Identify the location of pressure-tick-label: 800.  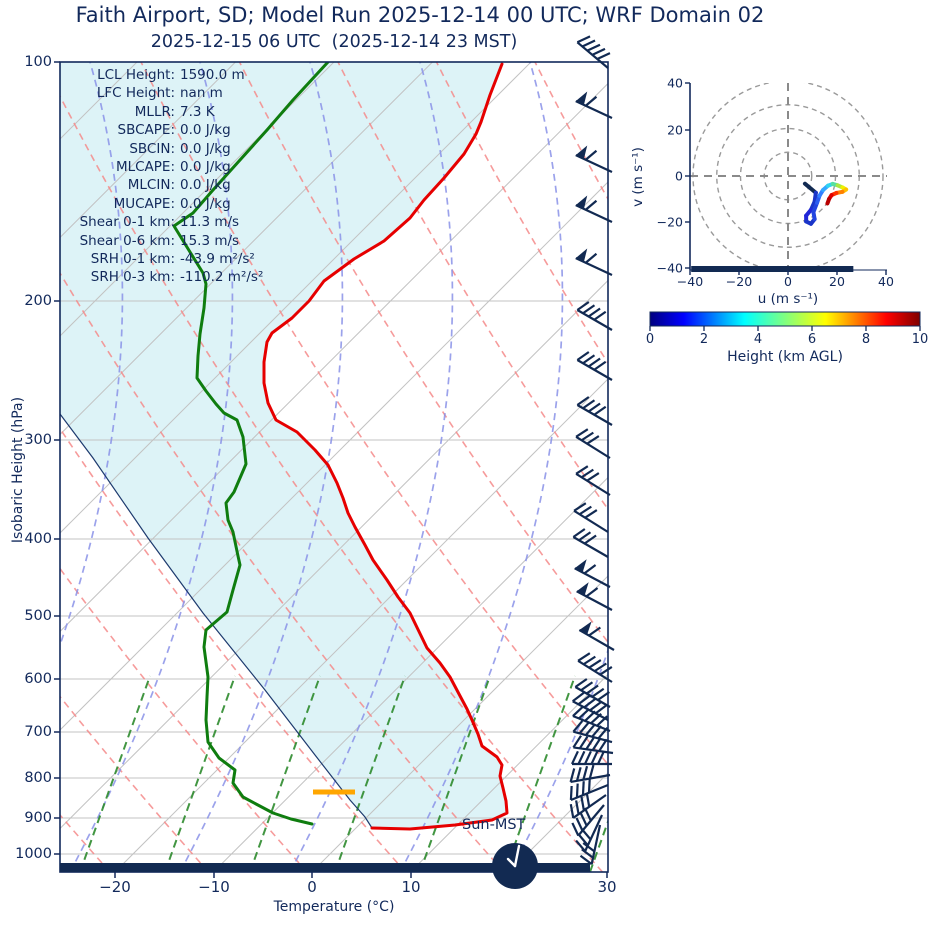
(38, 778).